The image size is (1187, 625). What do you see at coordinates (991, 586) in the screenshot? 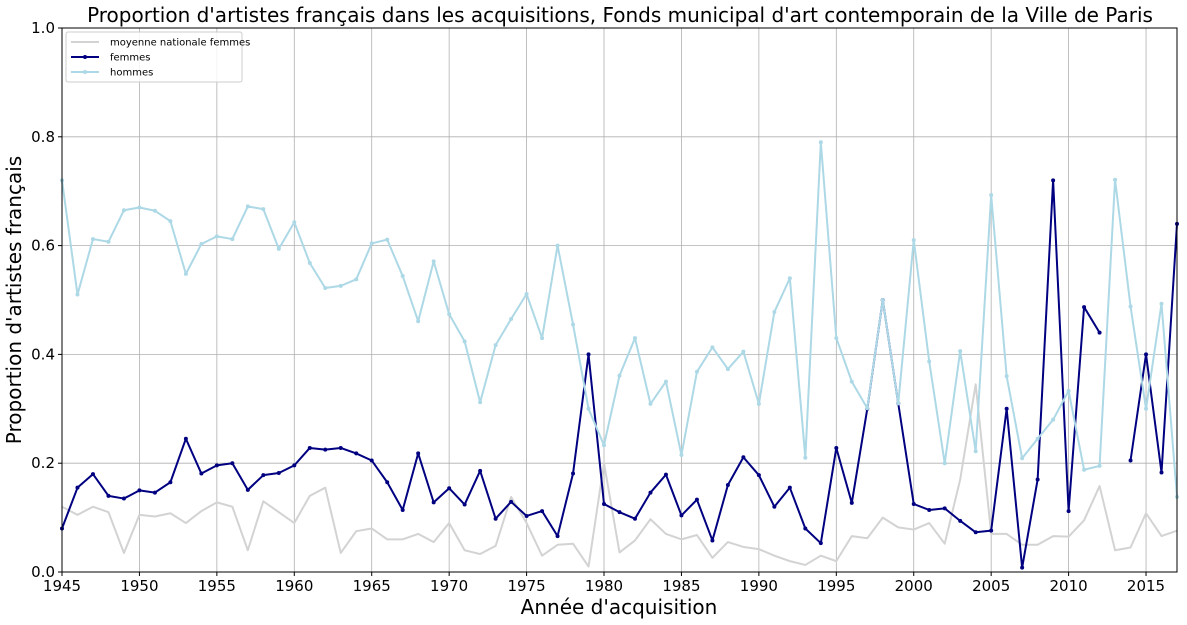
I see `x-tick-label: 2005` at bounding box center [991, 586].